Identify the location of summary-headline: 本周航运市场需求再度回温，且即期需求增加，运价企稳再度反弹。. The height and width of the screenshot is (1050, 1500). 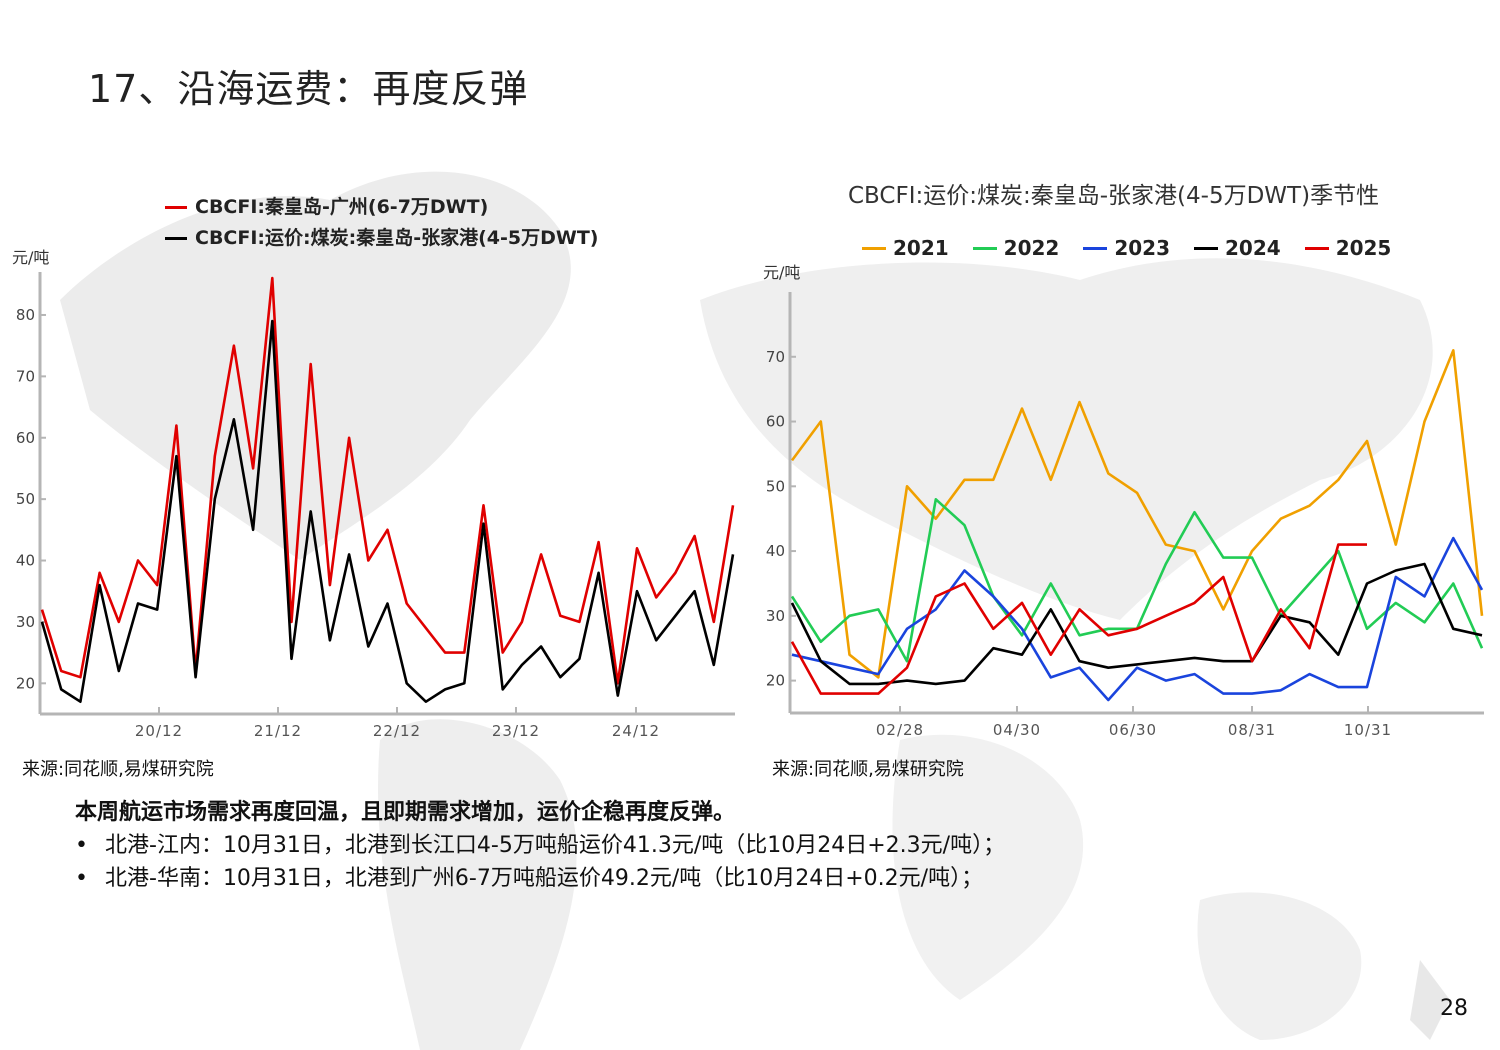
(405, 812).